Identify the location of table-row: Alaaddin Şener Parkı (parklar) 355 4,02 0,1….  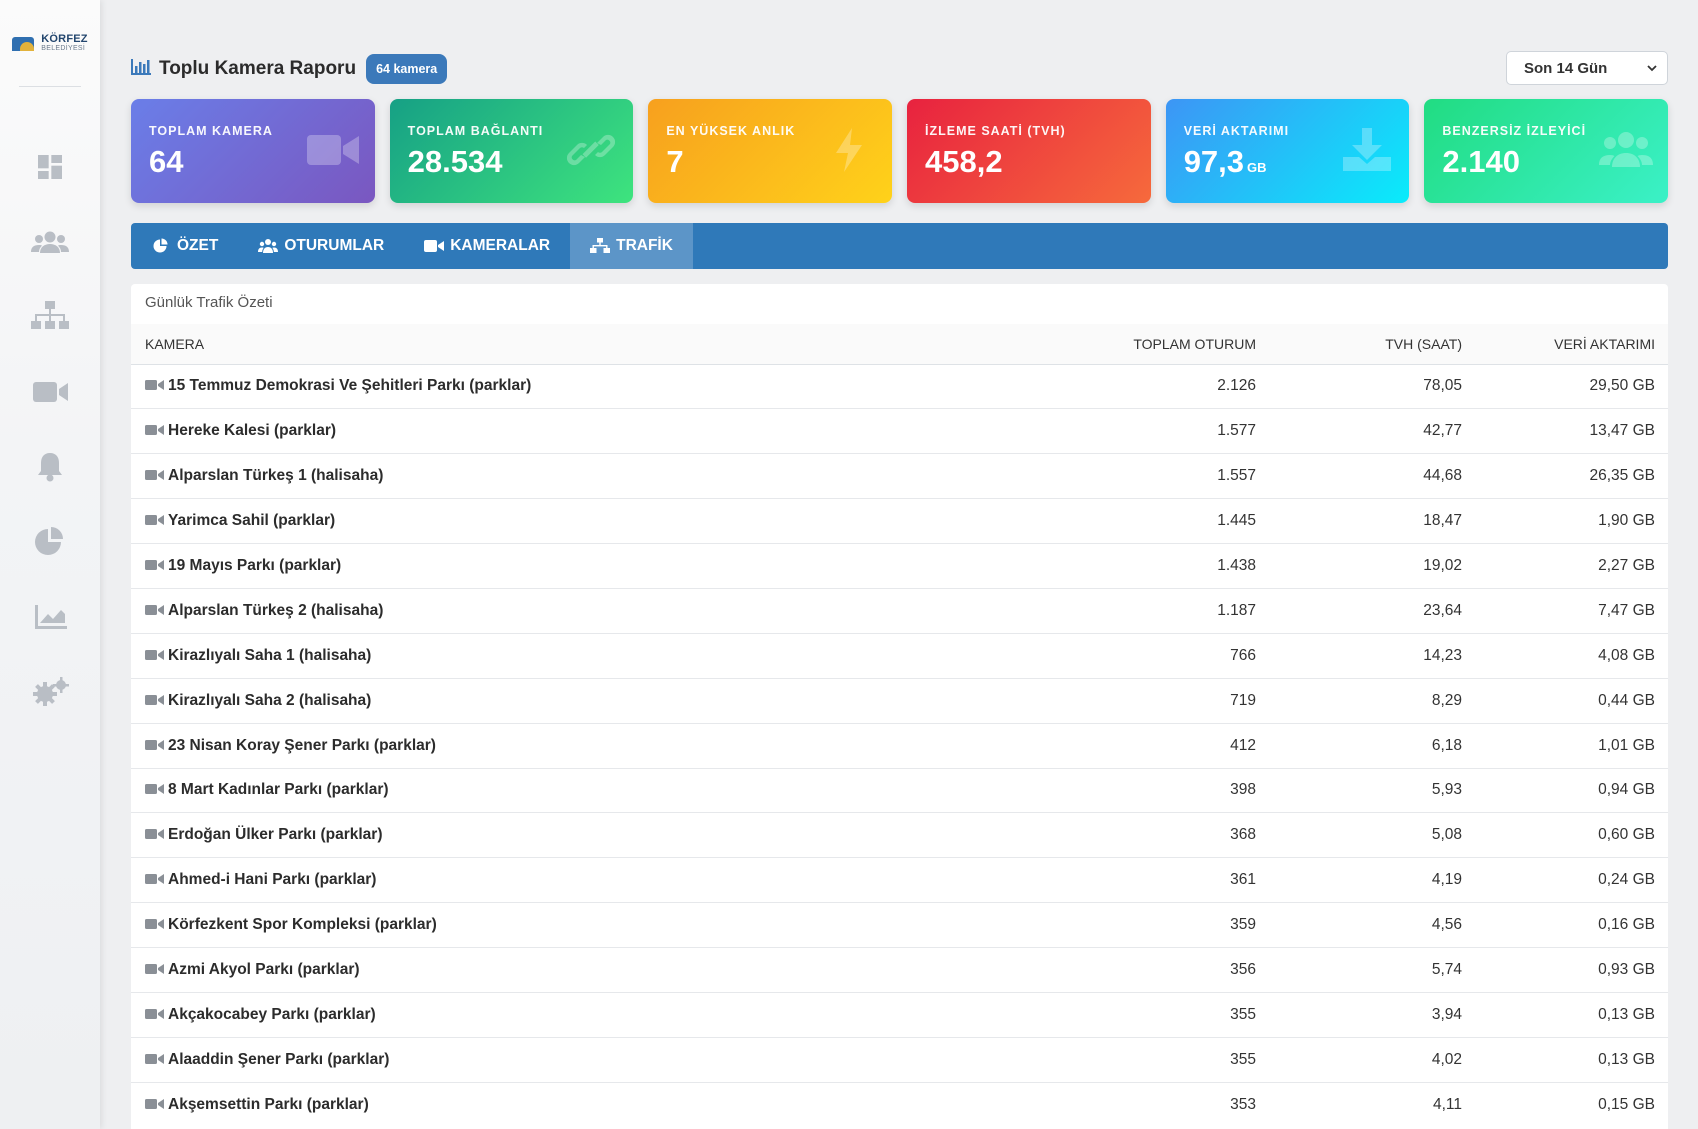
(899, 1060).